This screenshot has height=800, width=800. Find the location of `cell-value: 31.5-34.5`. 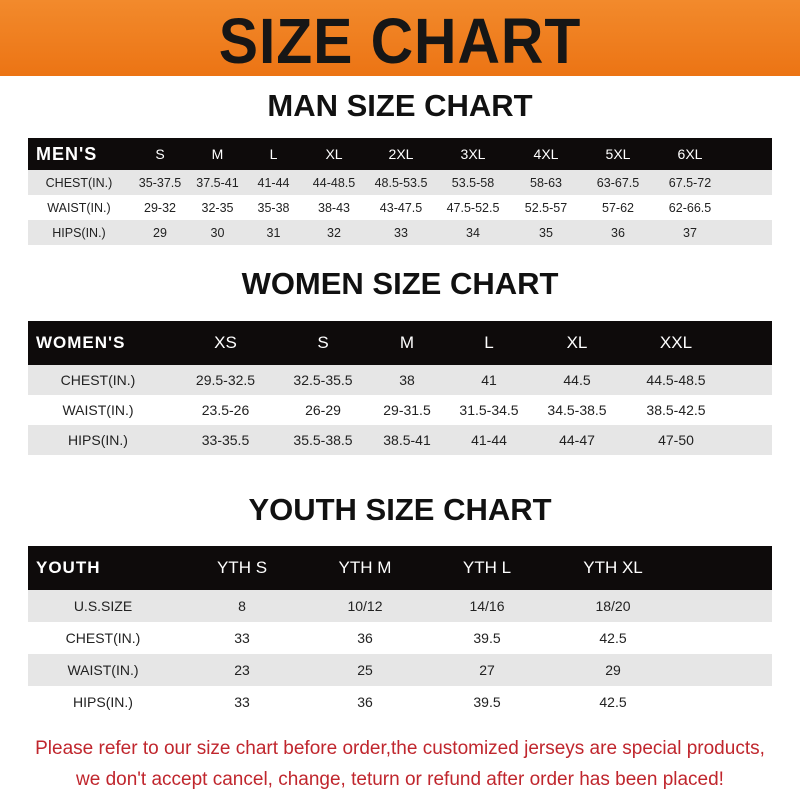

cell-value: 31.5-34.5 is located at coordinates (489, 410).